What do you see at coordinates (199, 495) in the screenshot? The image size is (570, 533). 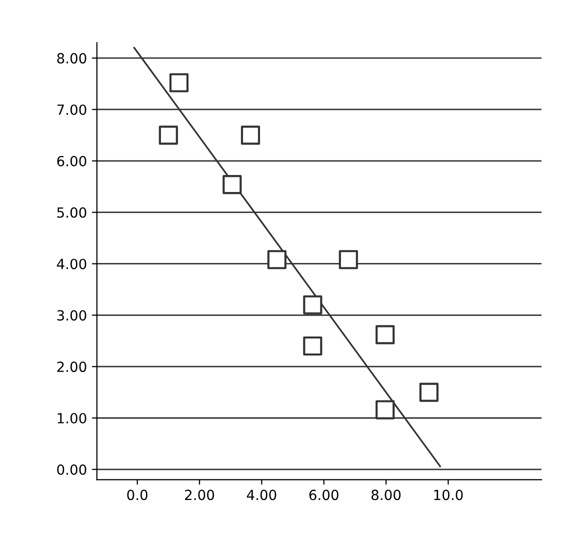 I see `x-tick-label: 2.00` at bounding box center [199, 495].